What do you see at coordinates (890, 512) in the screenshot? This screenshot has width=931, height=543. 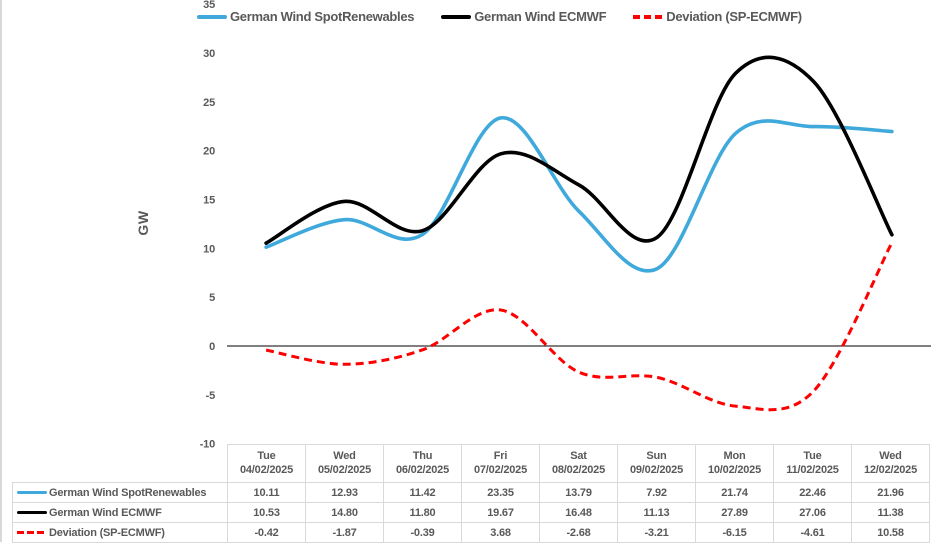 I see `value-cell: 11.38` at bounding box center [890, 512].